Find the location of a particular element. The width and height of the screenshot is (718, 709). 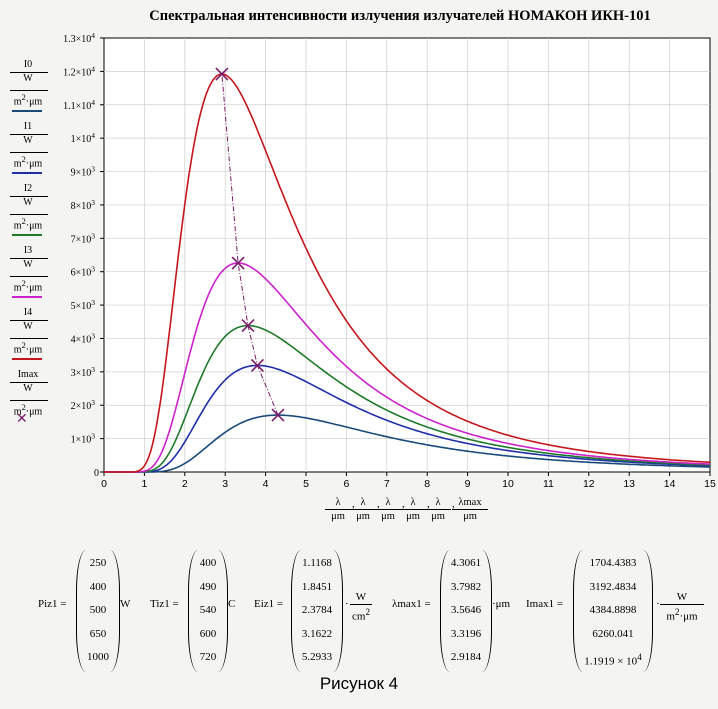

y-tick-label: 6×10³ is located at coordinates (83, 272).